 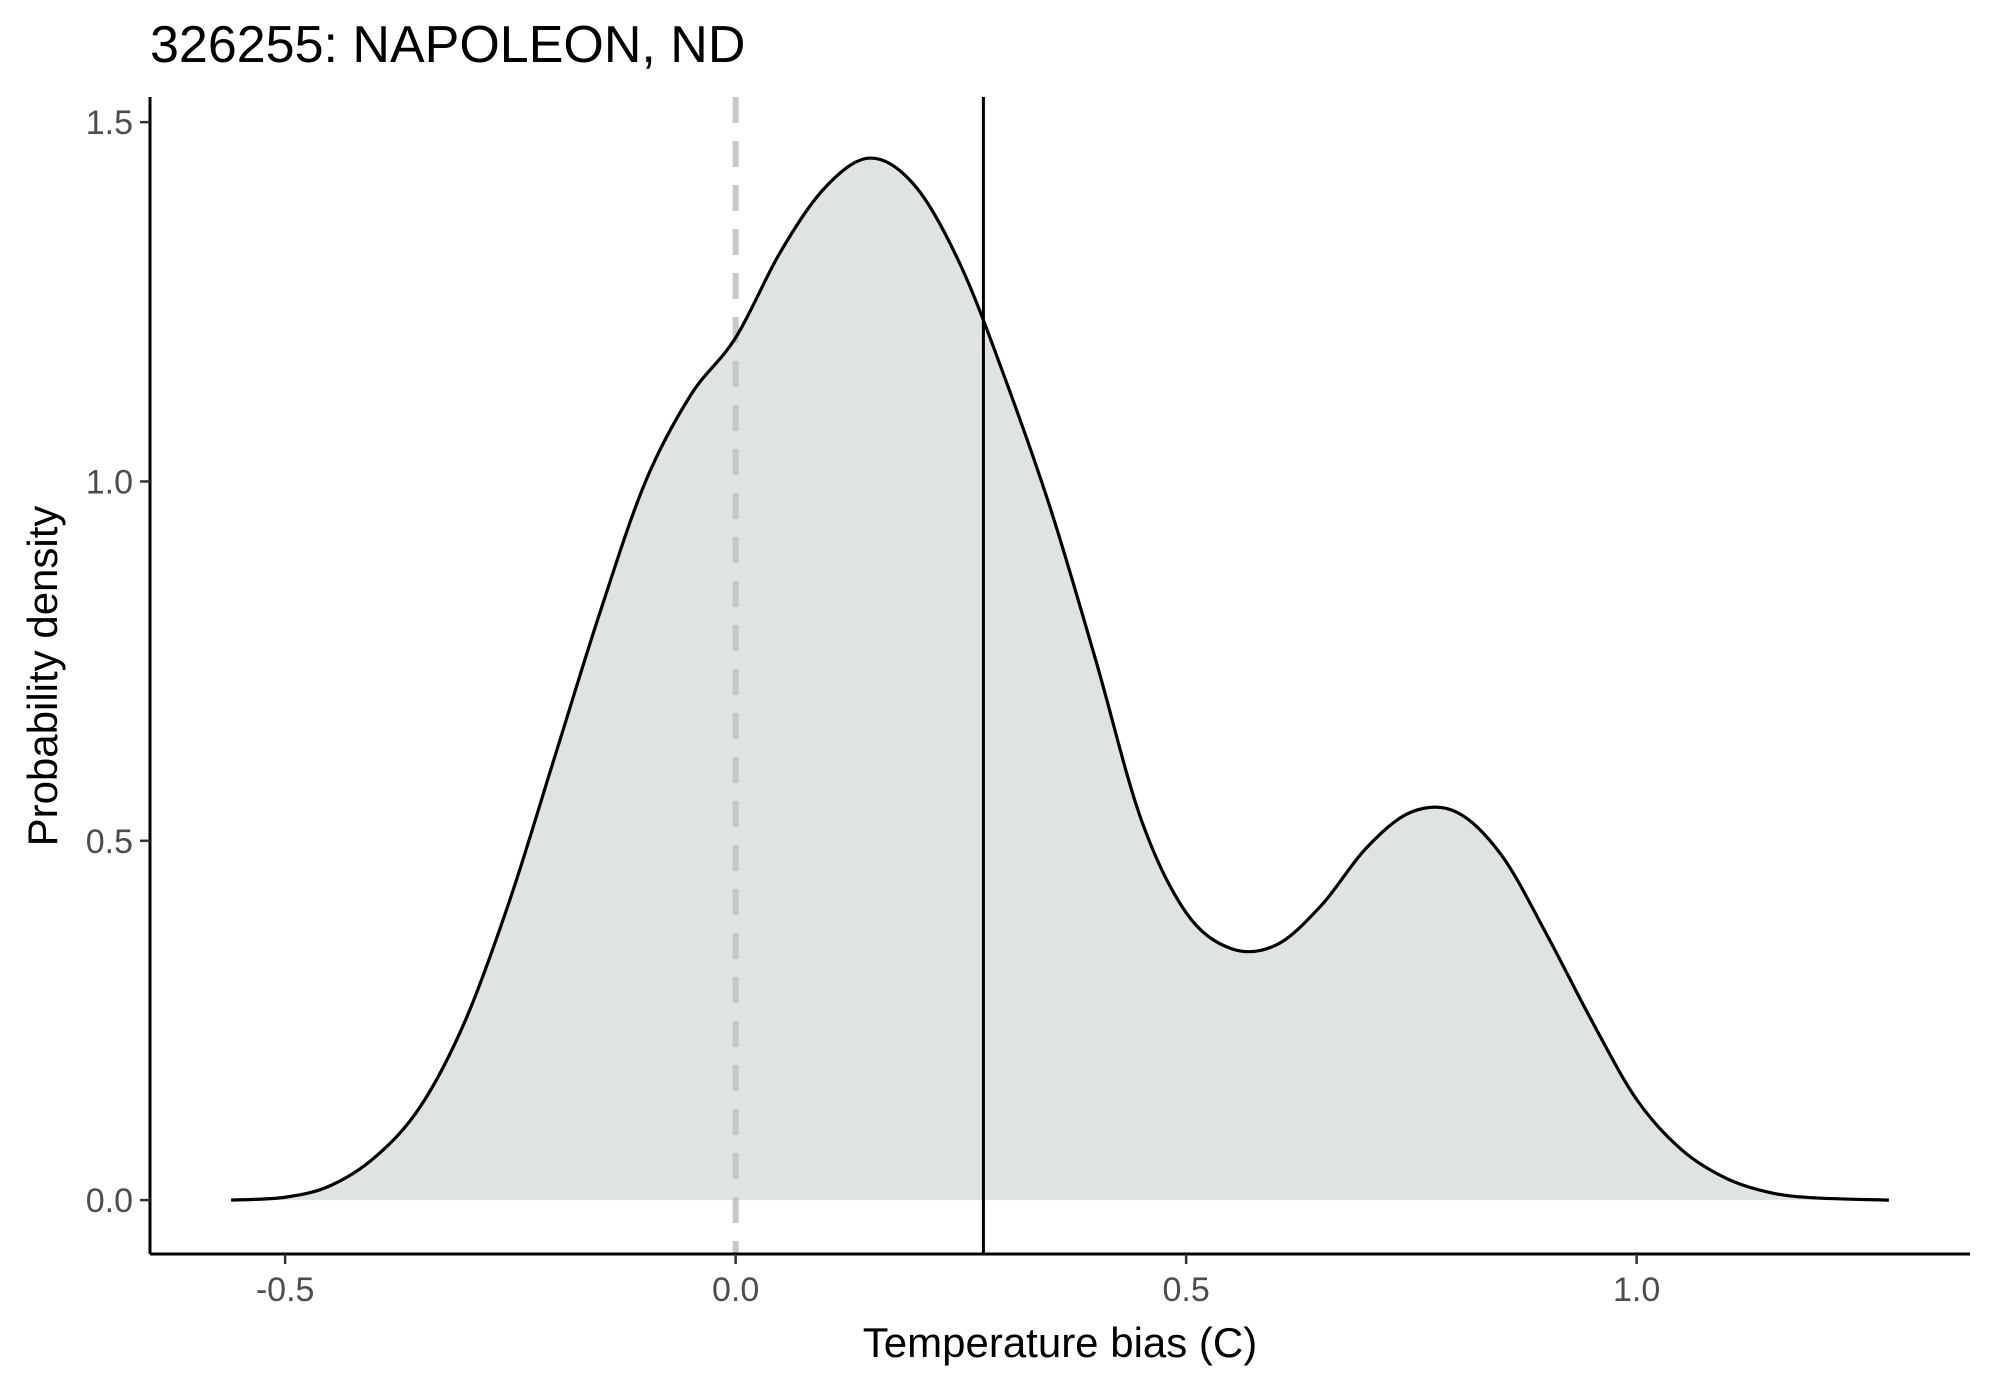 I want to click on y-tick-label: 1.5, so click(x=109, y=123).